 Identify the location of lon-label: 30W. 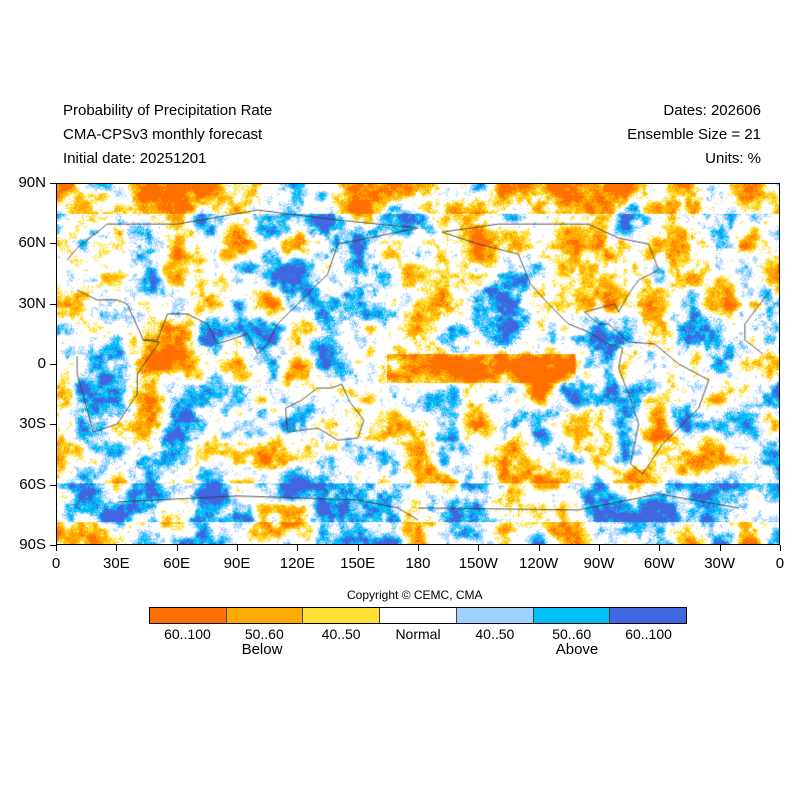
(720, 563).